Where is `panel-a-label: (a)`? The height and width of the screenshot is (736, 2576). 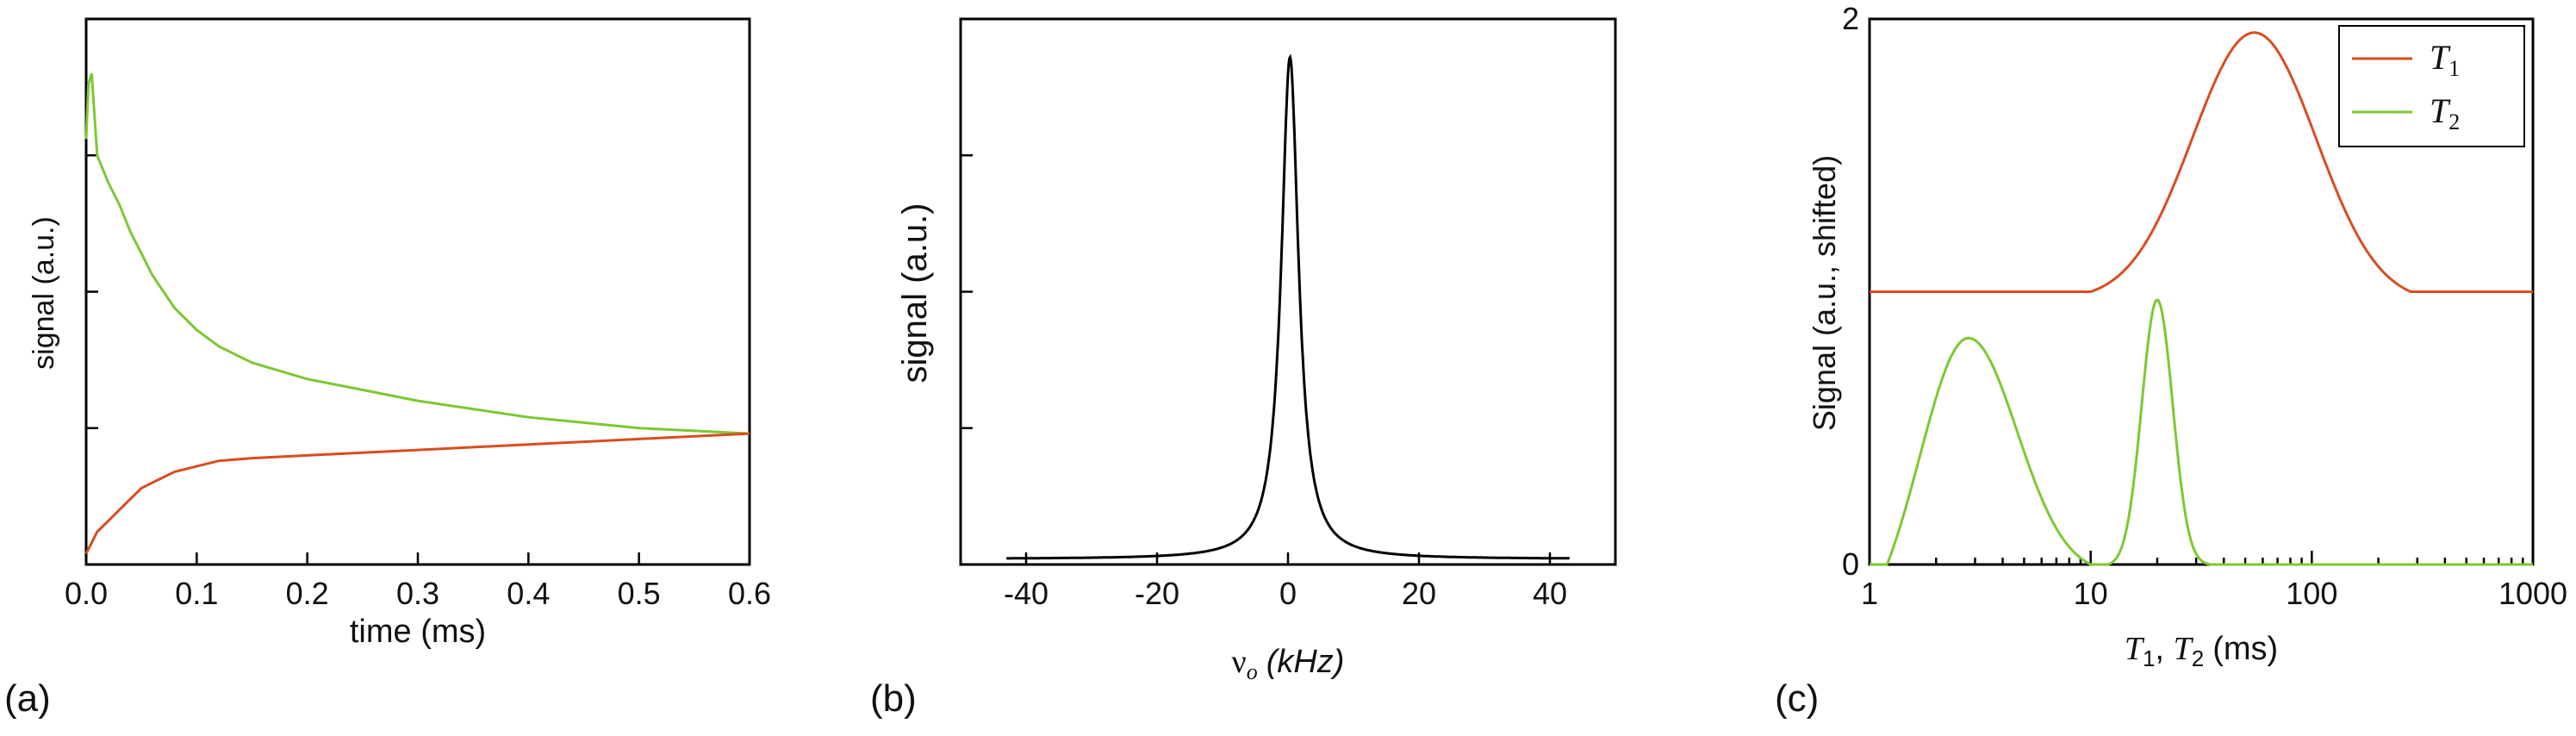 panel-a-label: (a) is located at coordinates (28, 698).